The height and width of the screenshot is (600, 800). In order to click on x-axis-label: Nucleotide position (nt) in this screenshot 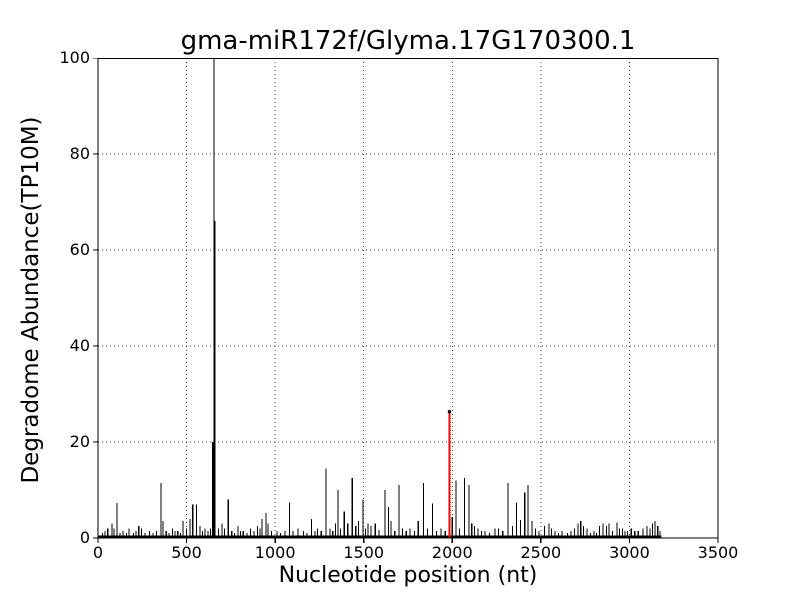, I will do `click(408, 575)`.